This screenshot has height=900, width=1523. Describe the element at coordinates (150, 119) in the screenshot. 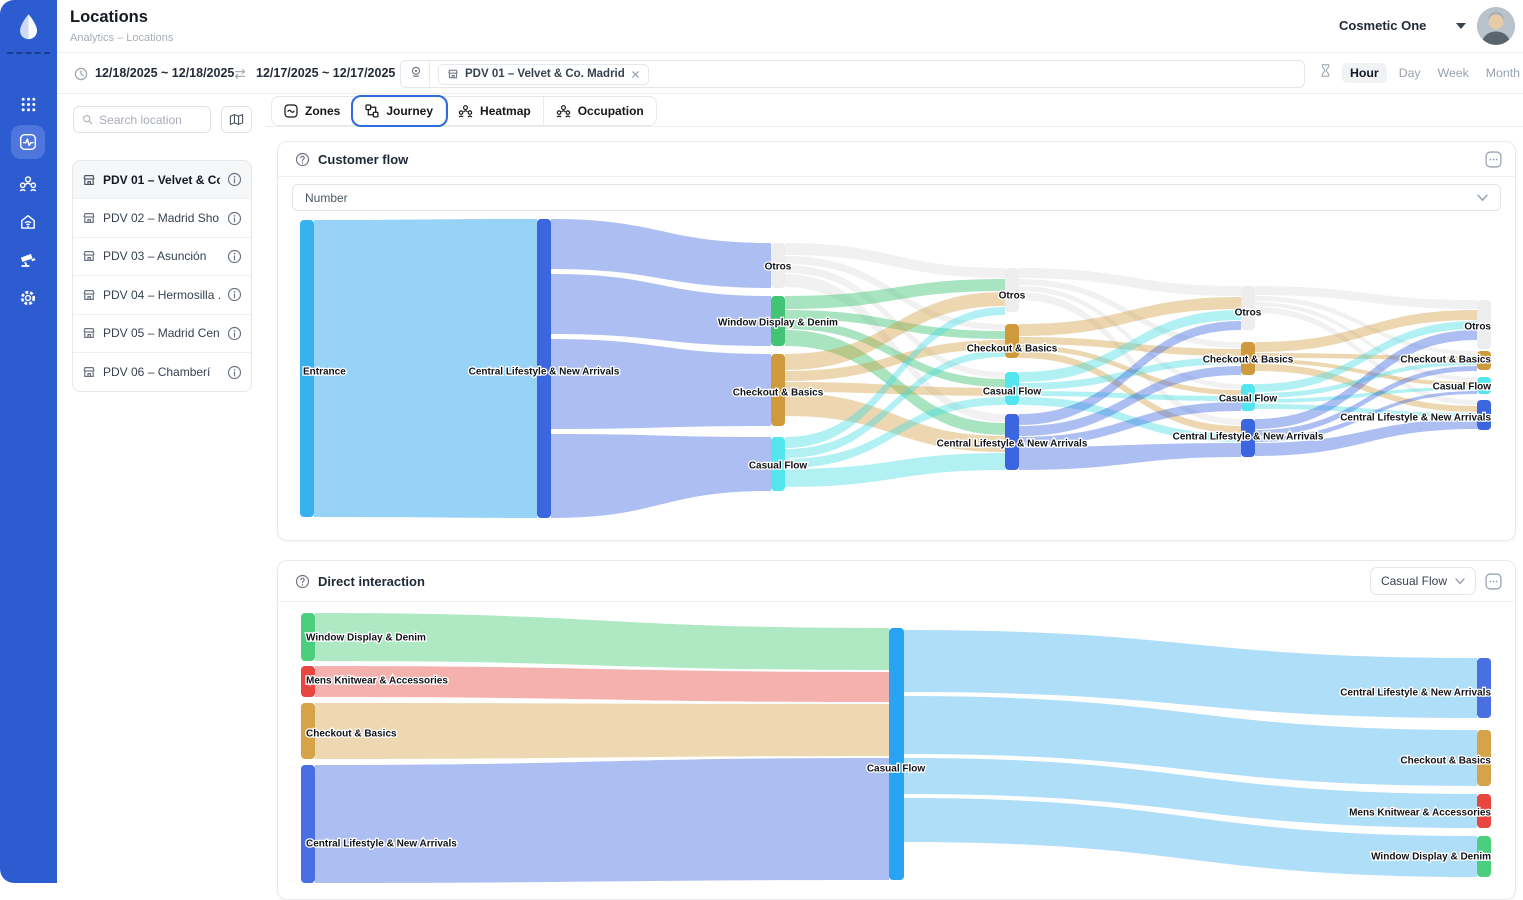

I see `search-location-input` at that location.